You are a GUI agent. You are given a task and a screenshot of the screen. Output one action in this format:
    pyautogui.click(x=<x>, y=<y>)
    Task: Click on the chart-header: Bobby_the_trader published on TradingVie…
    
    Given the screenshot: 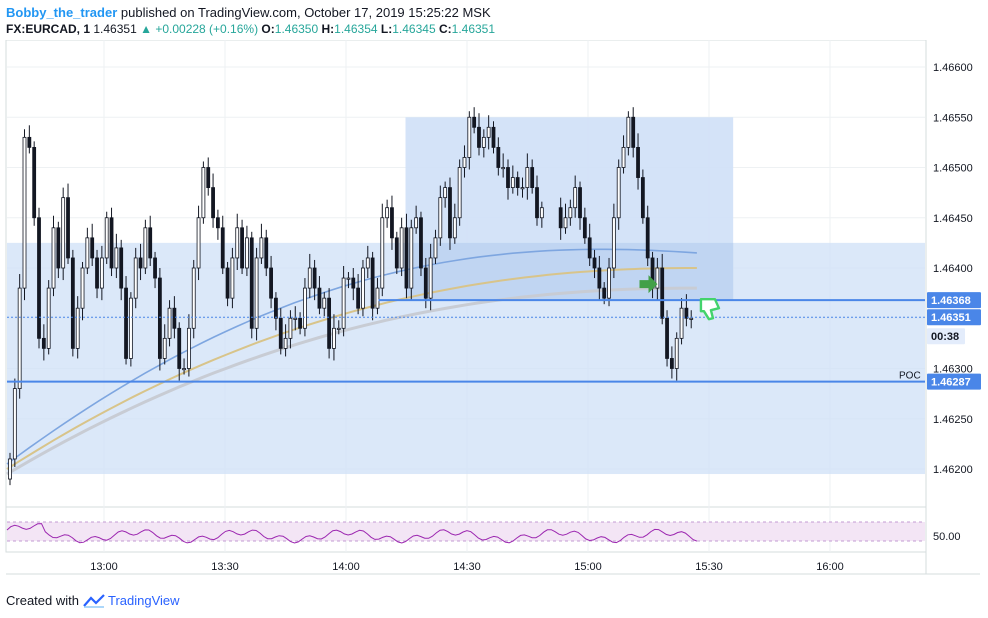 What is the action you would take?
    pyautogui.click(x=494, y=20)
    